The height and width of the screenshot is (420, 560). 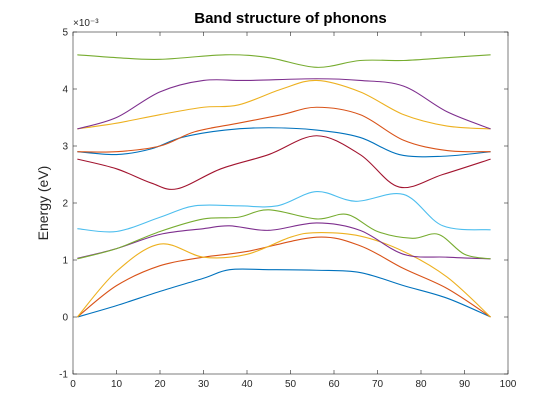 What do you see at coordinates (65, 147) in the screenshot?
I see `y-tick-label: 3` at bounding box center [65, 147].